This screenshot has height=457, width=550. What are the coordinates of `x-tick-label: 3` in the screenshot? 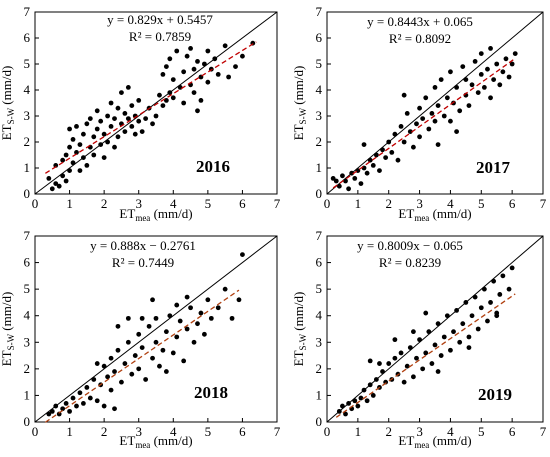 It's located at (138, 431).